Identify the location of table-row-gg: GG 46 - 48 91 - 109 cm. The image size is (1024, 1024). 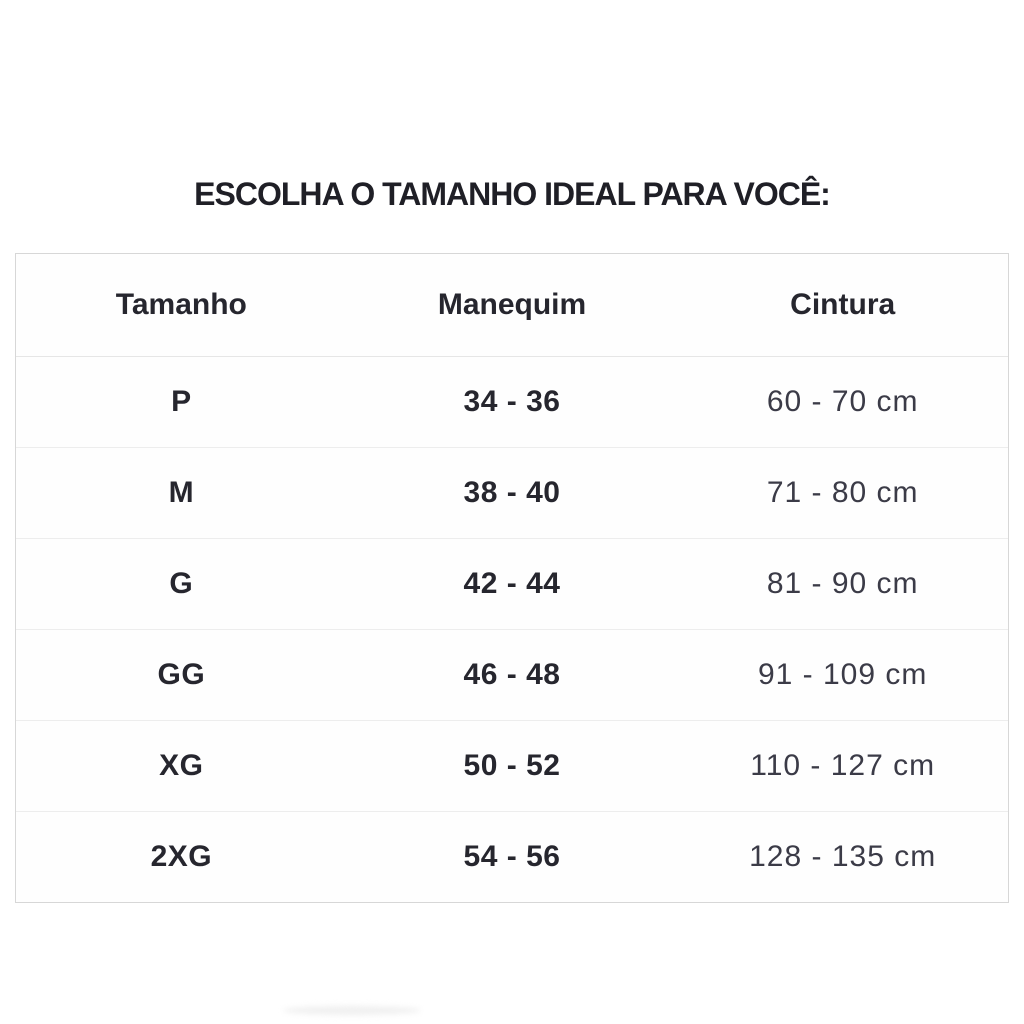
(512, 675).